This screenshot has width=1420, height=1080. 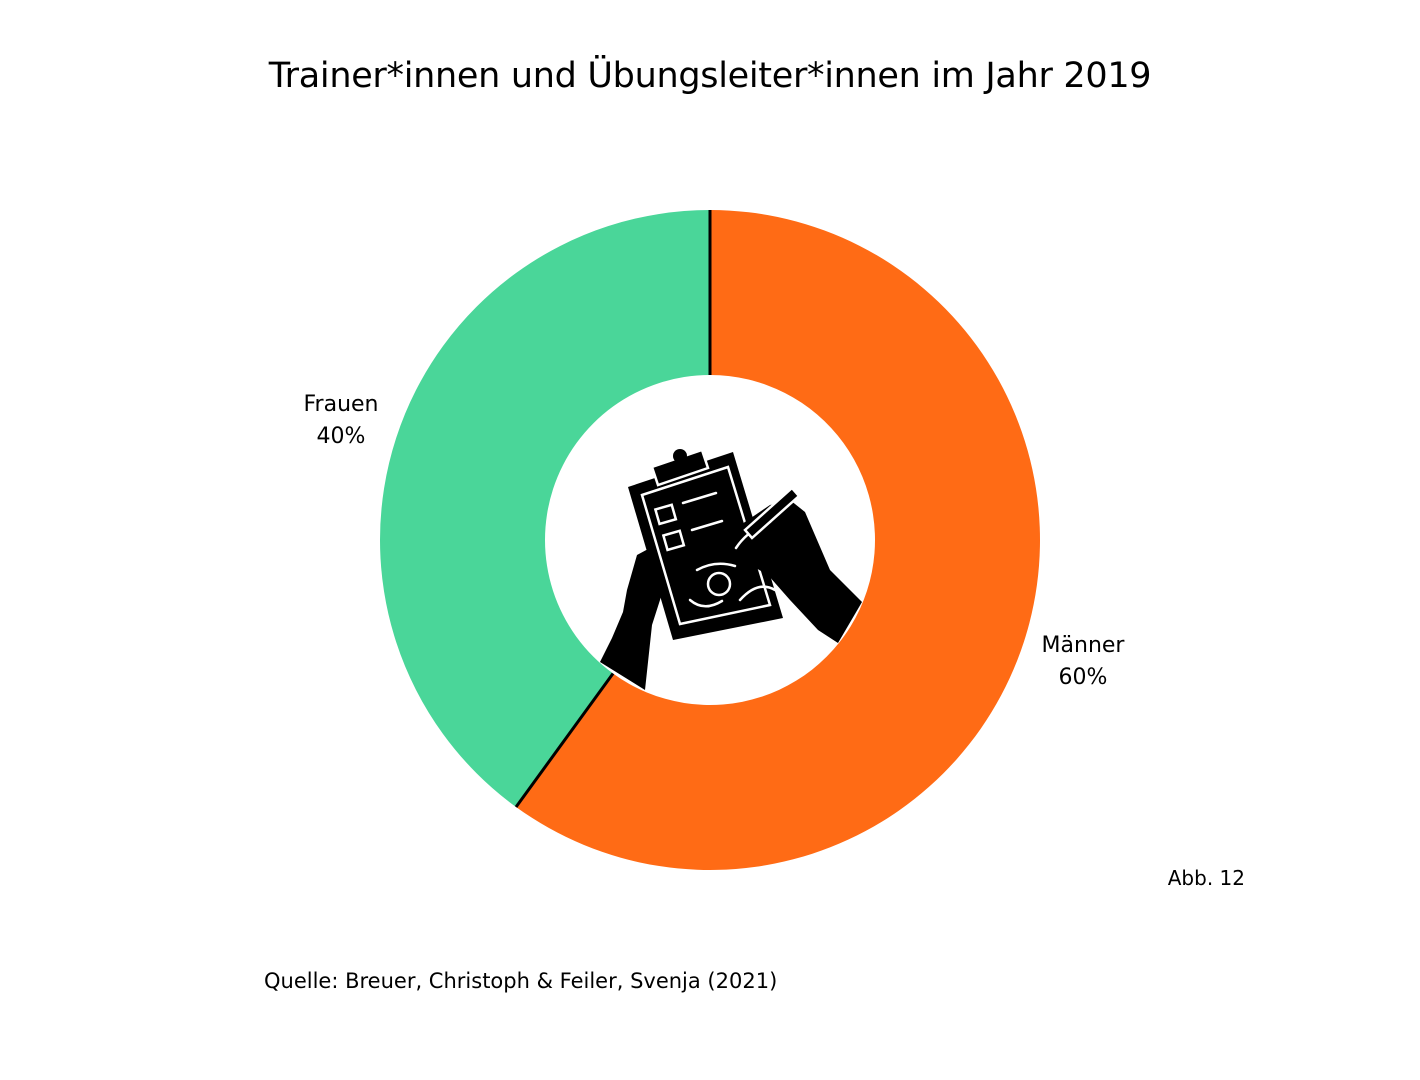 I want to click on slice-value-maenner: 60%, so click(x=1083, y=677).